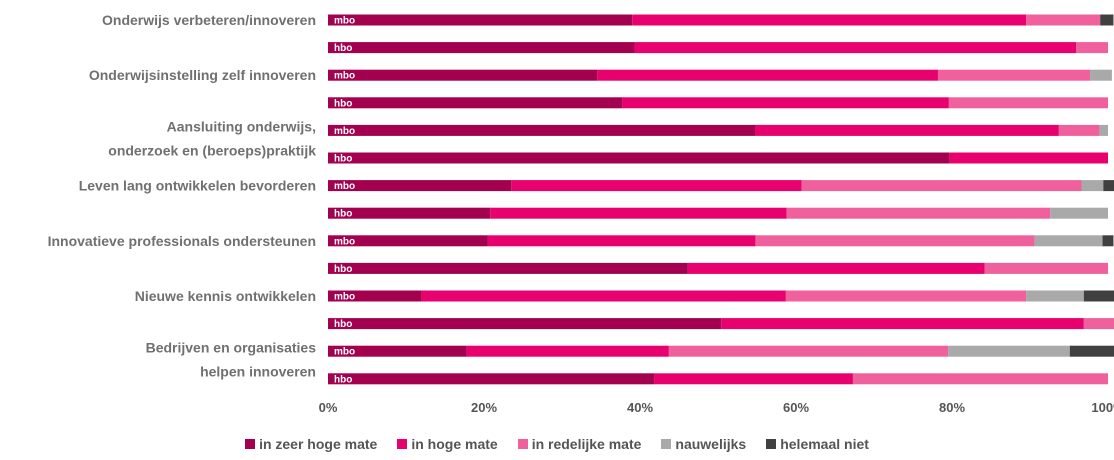 This screenshot has height=460, width=1114. I want to click on legend-label: in hoge mate, so click(454, 444).